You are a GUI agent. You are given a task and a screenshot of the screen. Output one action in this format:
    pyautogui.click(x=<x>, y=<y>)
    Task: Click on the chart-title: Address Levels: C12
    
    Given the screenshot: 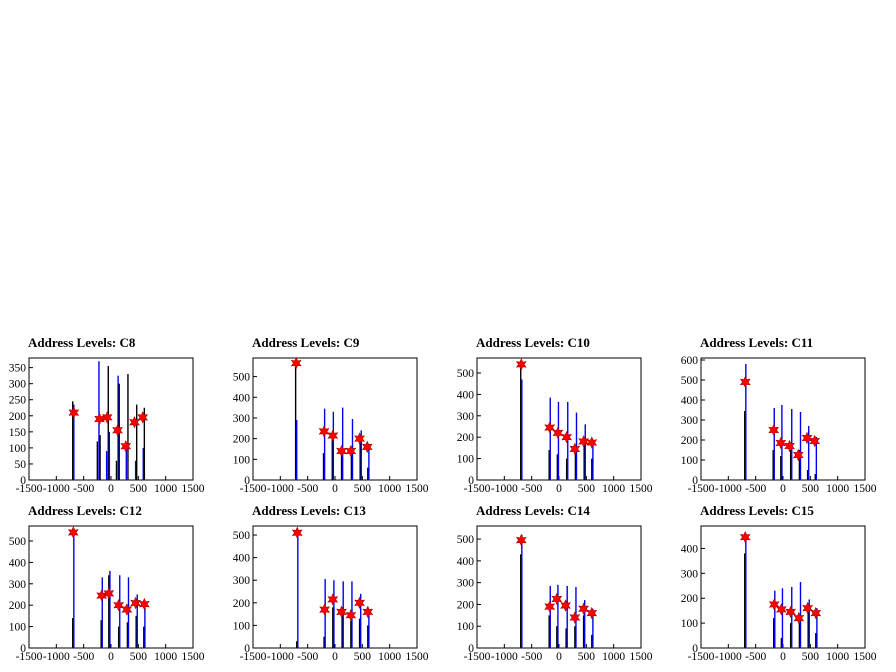 What is the action you would take?
    pyautogui.click(x=85, y=510)
    